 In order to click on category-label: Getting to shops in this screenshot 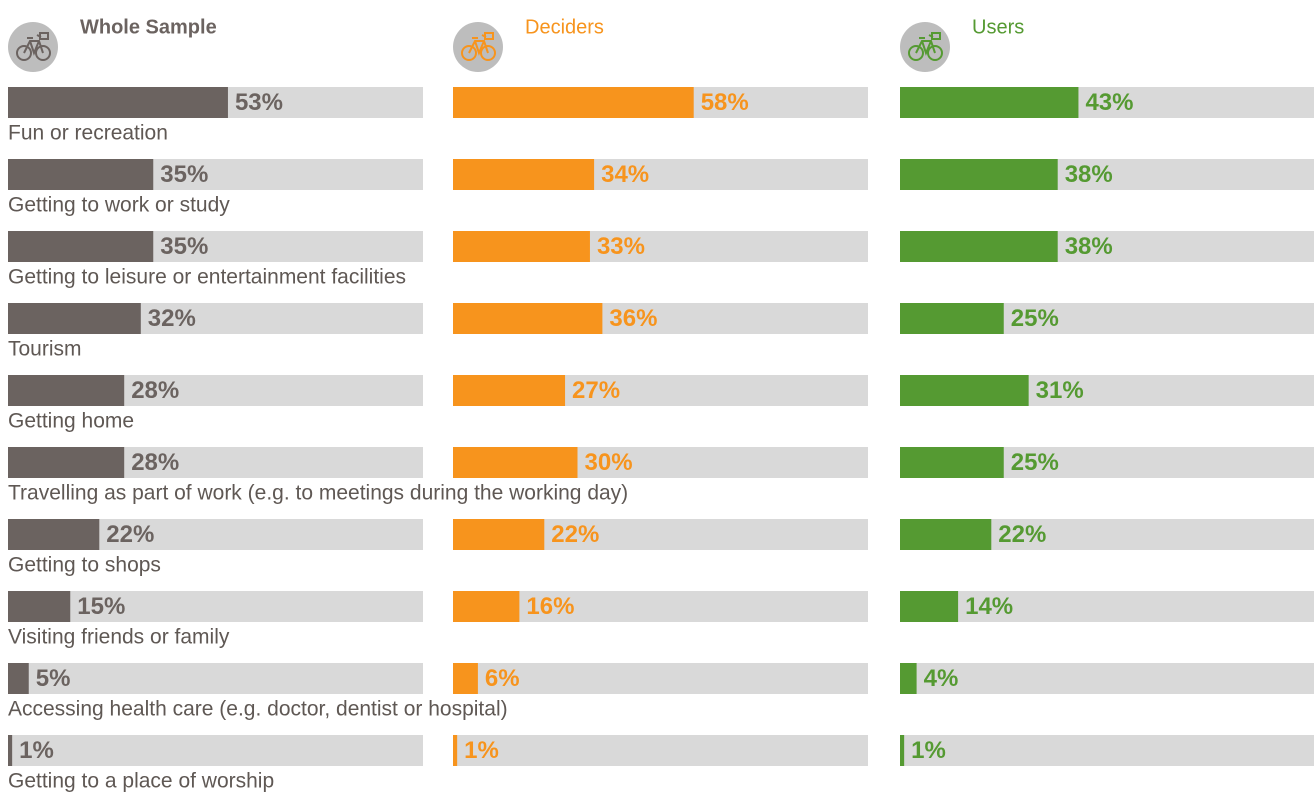, I will do `click(84, 565)`.